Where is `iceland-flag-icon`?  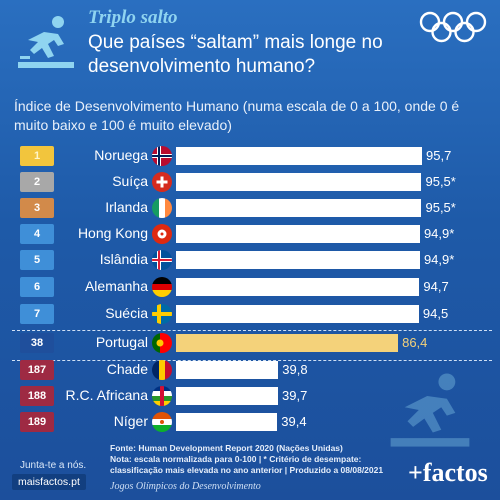 iceland-flag-icon is located at coordinates (162, 260).